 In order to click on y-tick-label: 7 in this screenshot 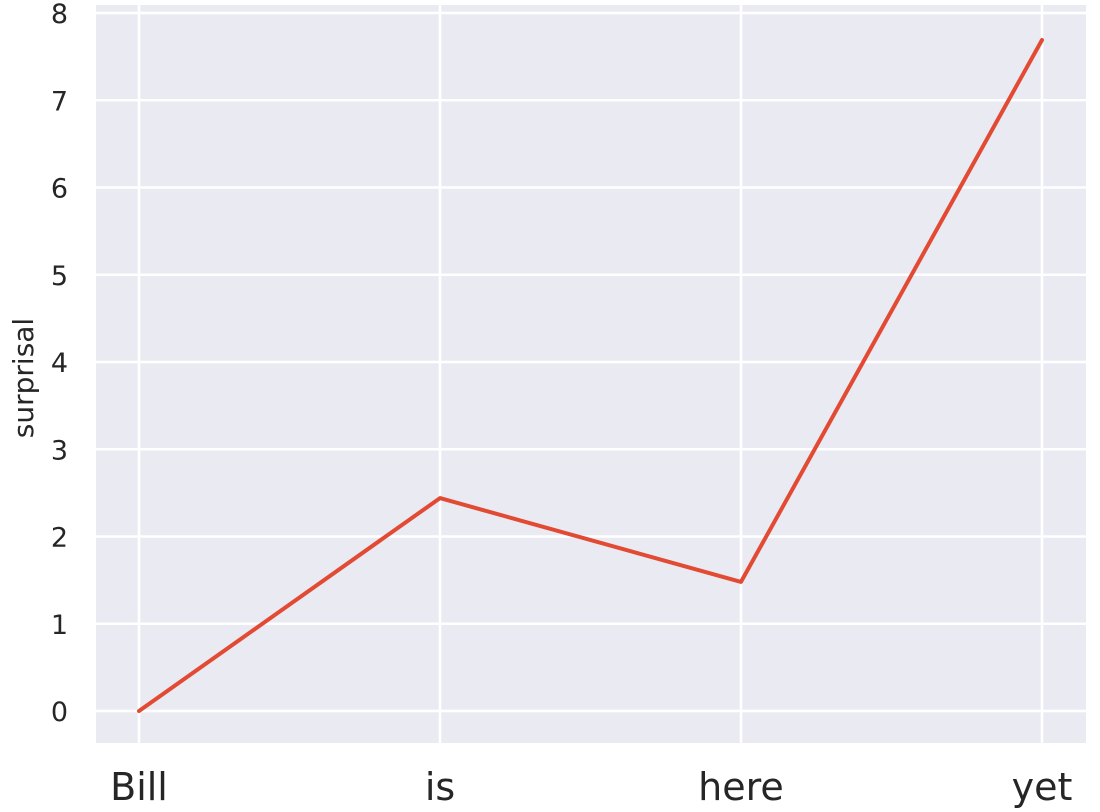, I will do `click(59, 101)`.